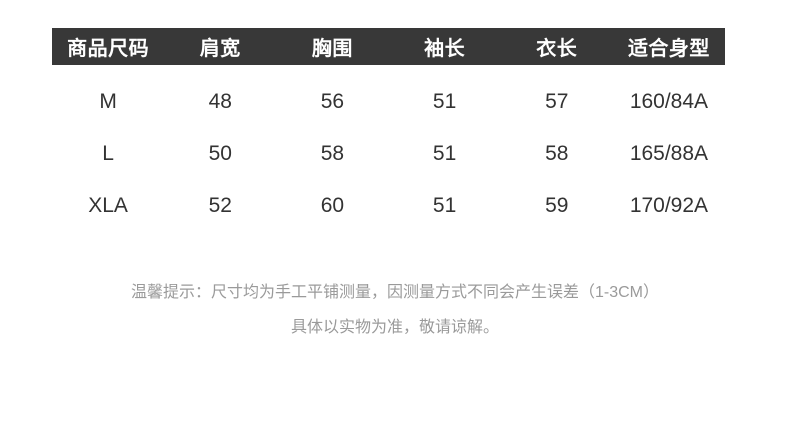 The width and height of the screenshot is (790, 424). I want to click on cell-size: M, so click(108, 101).